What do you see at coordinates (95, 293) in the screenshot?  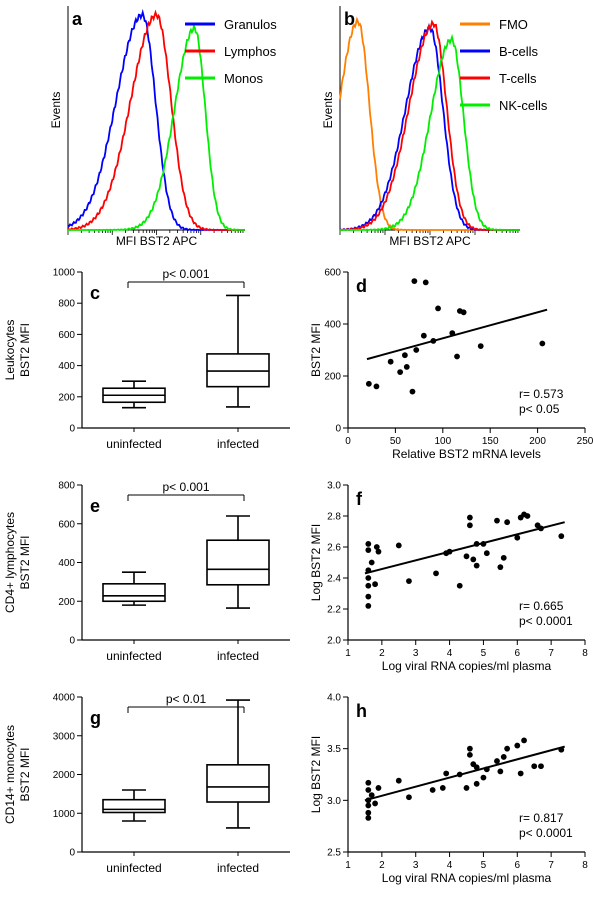 I see `panel-letter: c` at bounding box center [95, 293].